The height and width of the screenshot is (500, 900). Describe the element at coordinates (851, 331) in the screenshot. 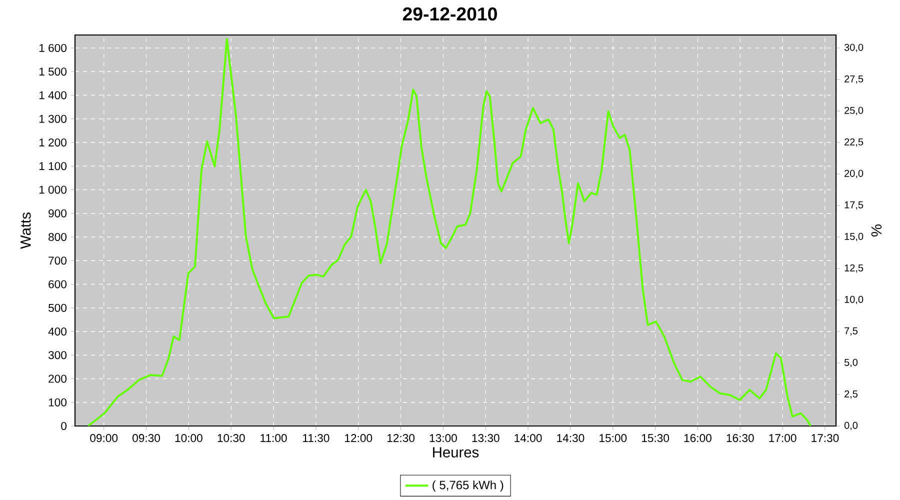

I see `y2-tick-label: 7,5` at that location.